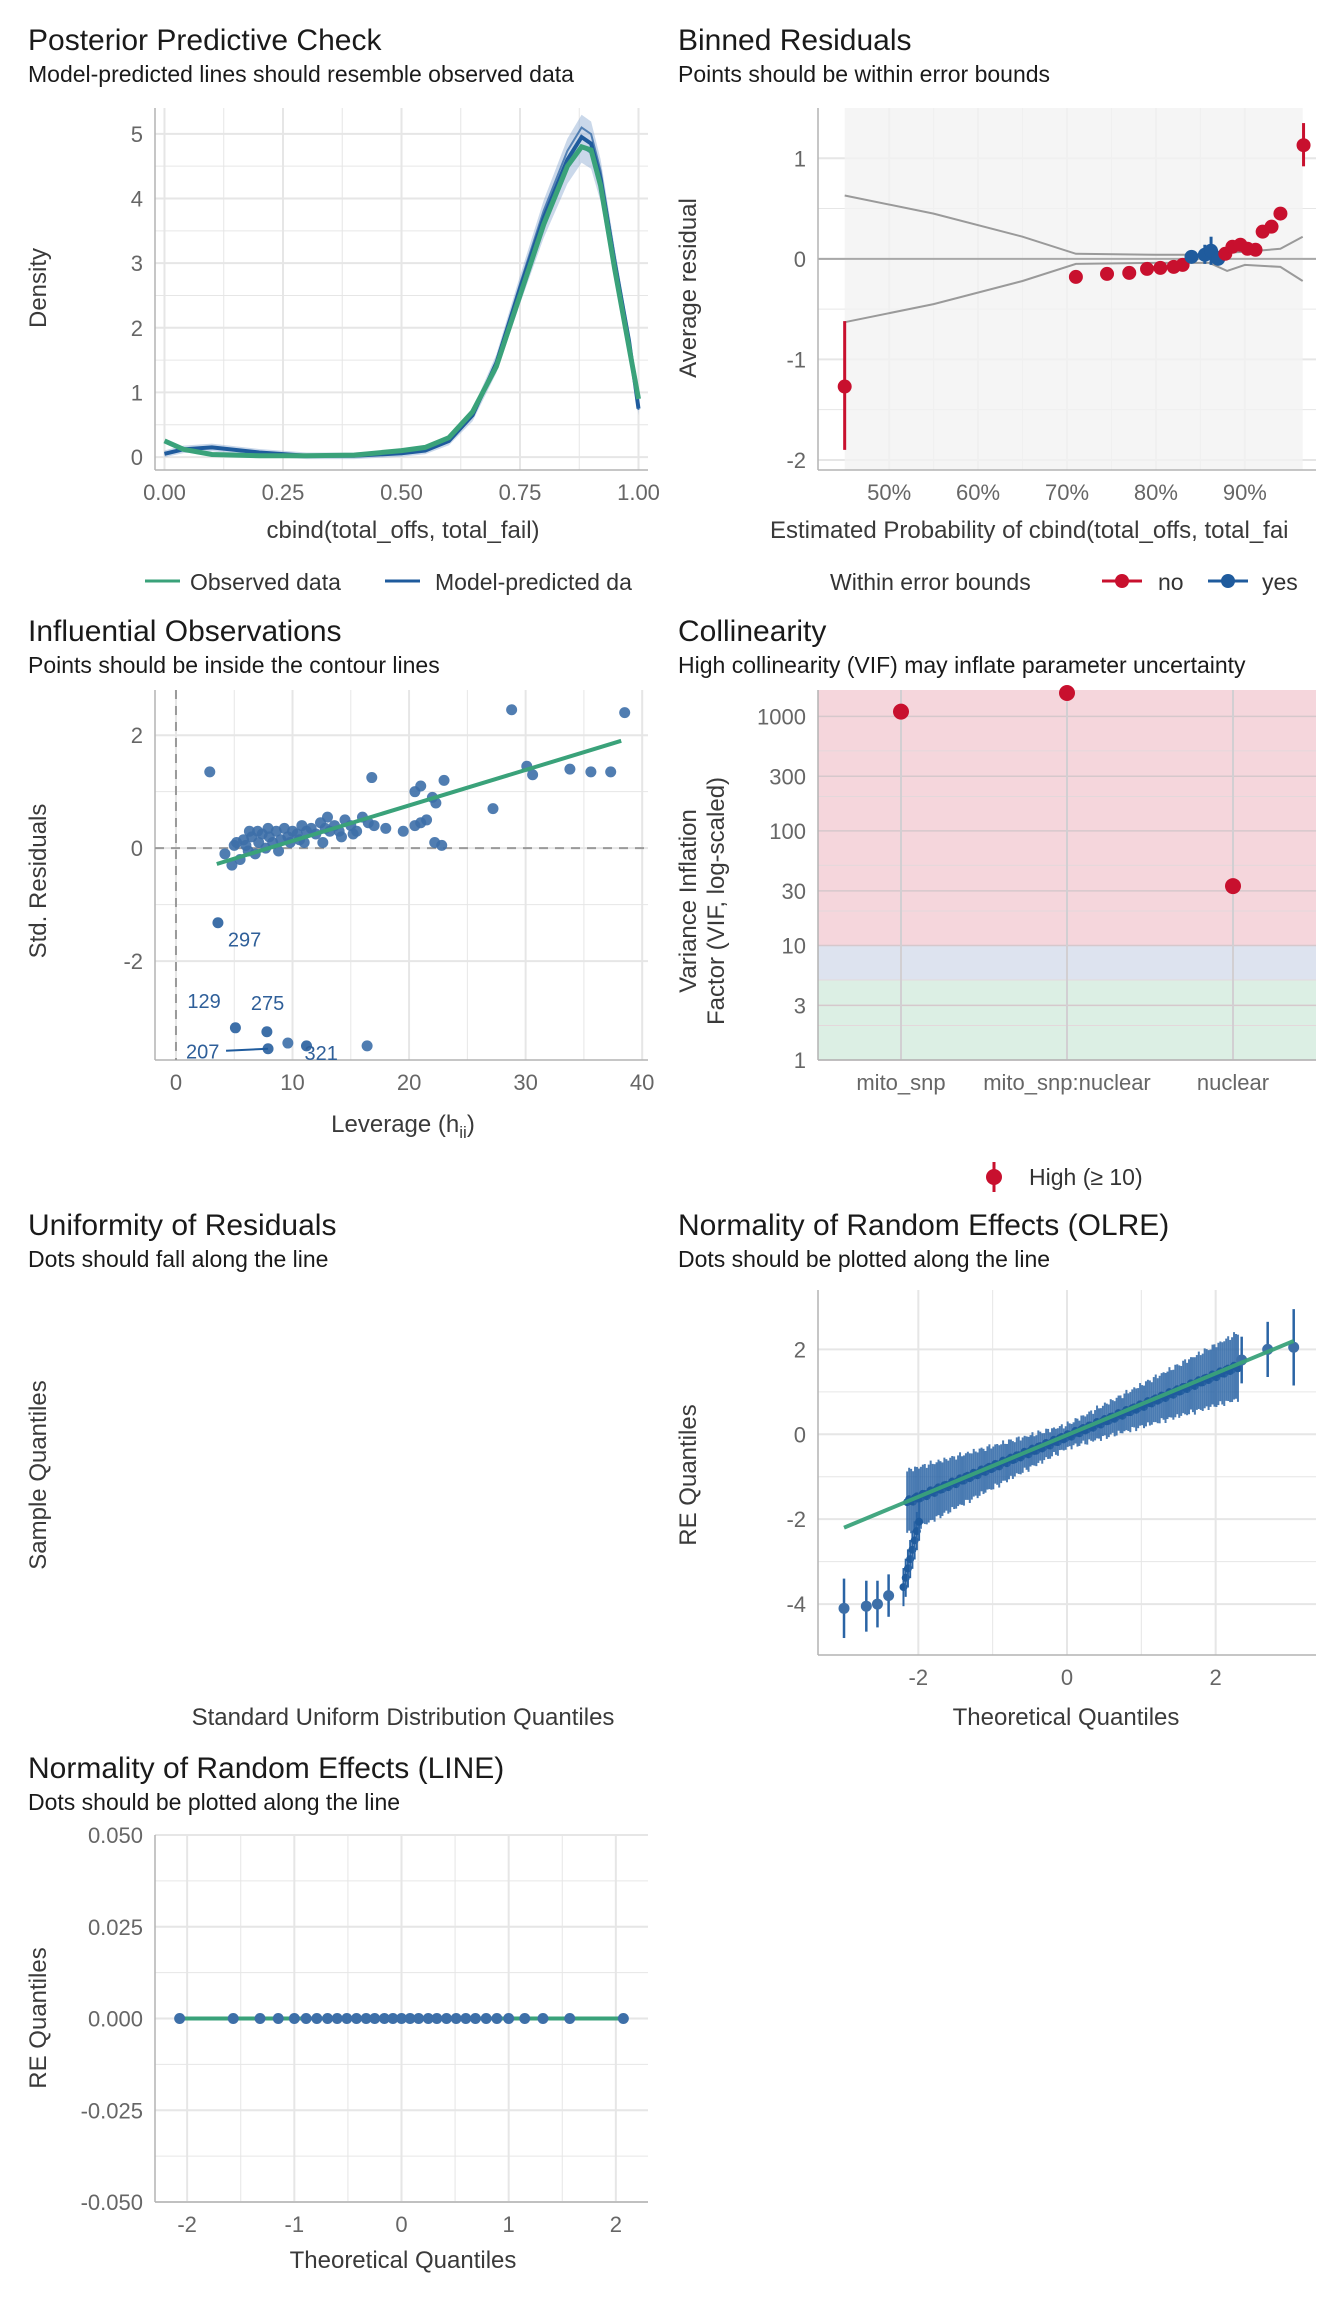 This screenshot has width=1344, height=2304. I want to click on infl-x-tick-label: 10, so click(292, 1082).